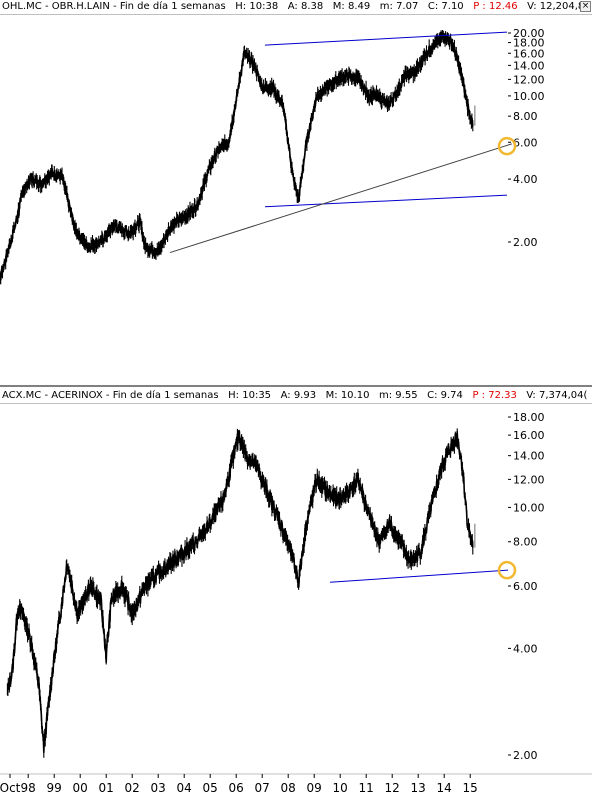  What do you see at coordinates (210, 788) in the screenshot?
I see `x-tick-label: 05` at bounding box center [210, 788].